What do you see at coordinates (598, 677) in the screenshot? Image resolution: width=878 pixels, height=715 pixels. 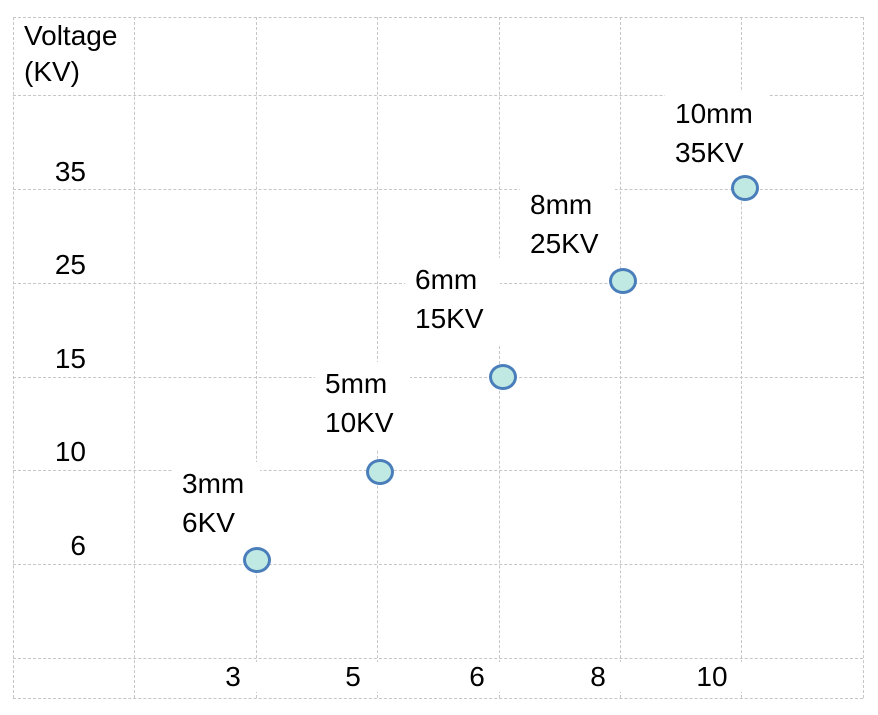 I see `x-tick-8: 8` at bounding box center [598, 677].